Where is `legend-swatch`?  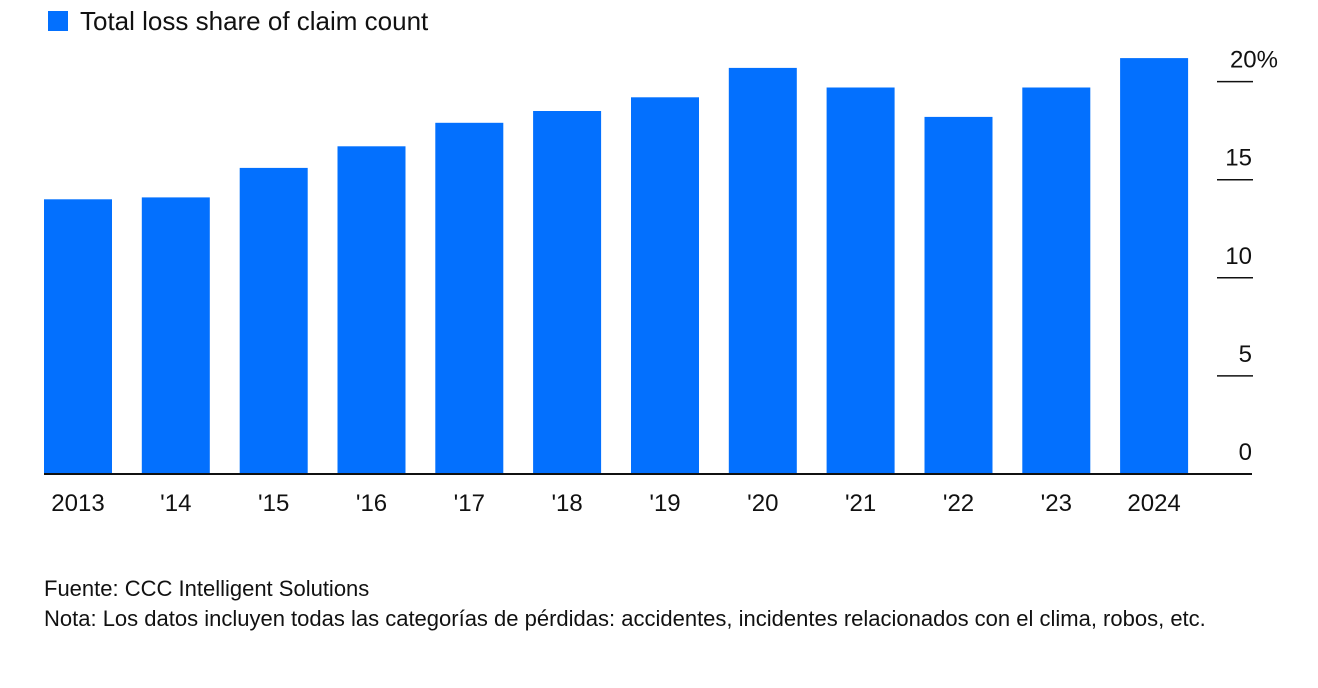
legend-swatch is located at coordinates (58, 21).